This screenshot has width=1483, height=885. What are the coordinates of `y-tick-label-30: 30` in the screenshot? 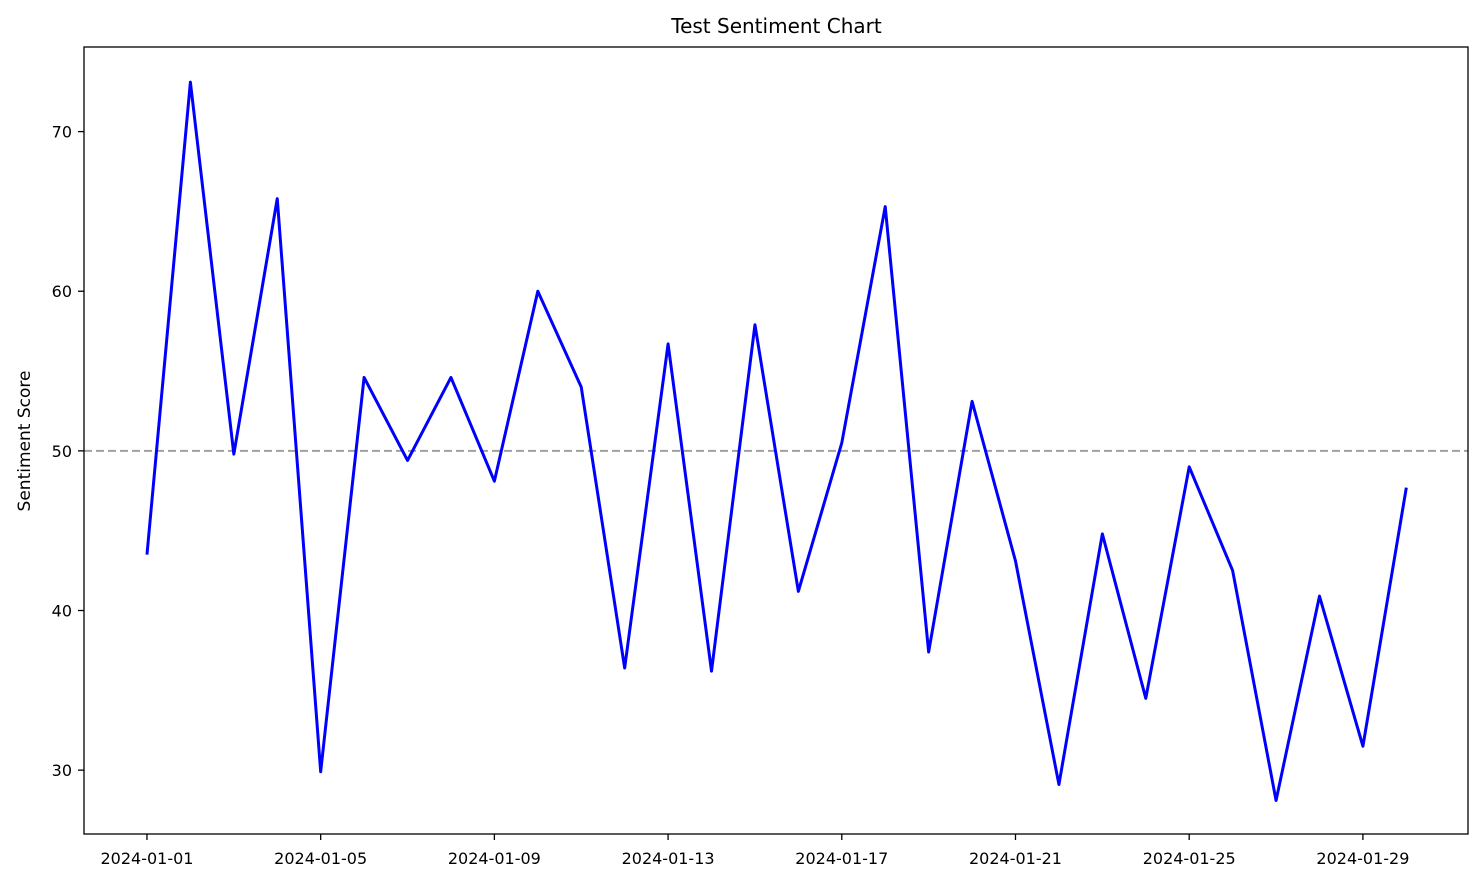 It's located at (62, 770).